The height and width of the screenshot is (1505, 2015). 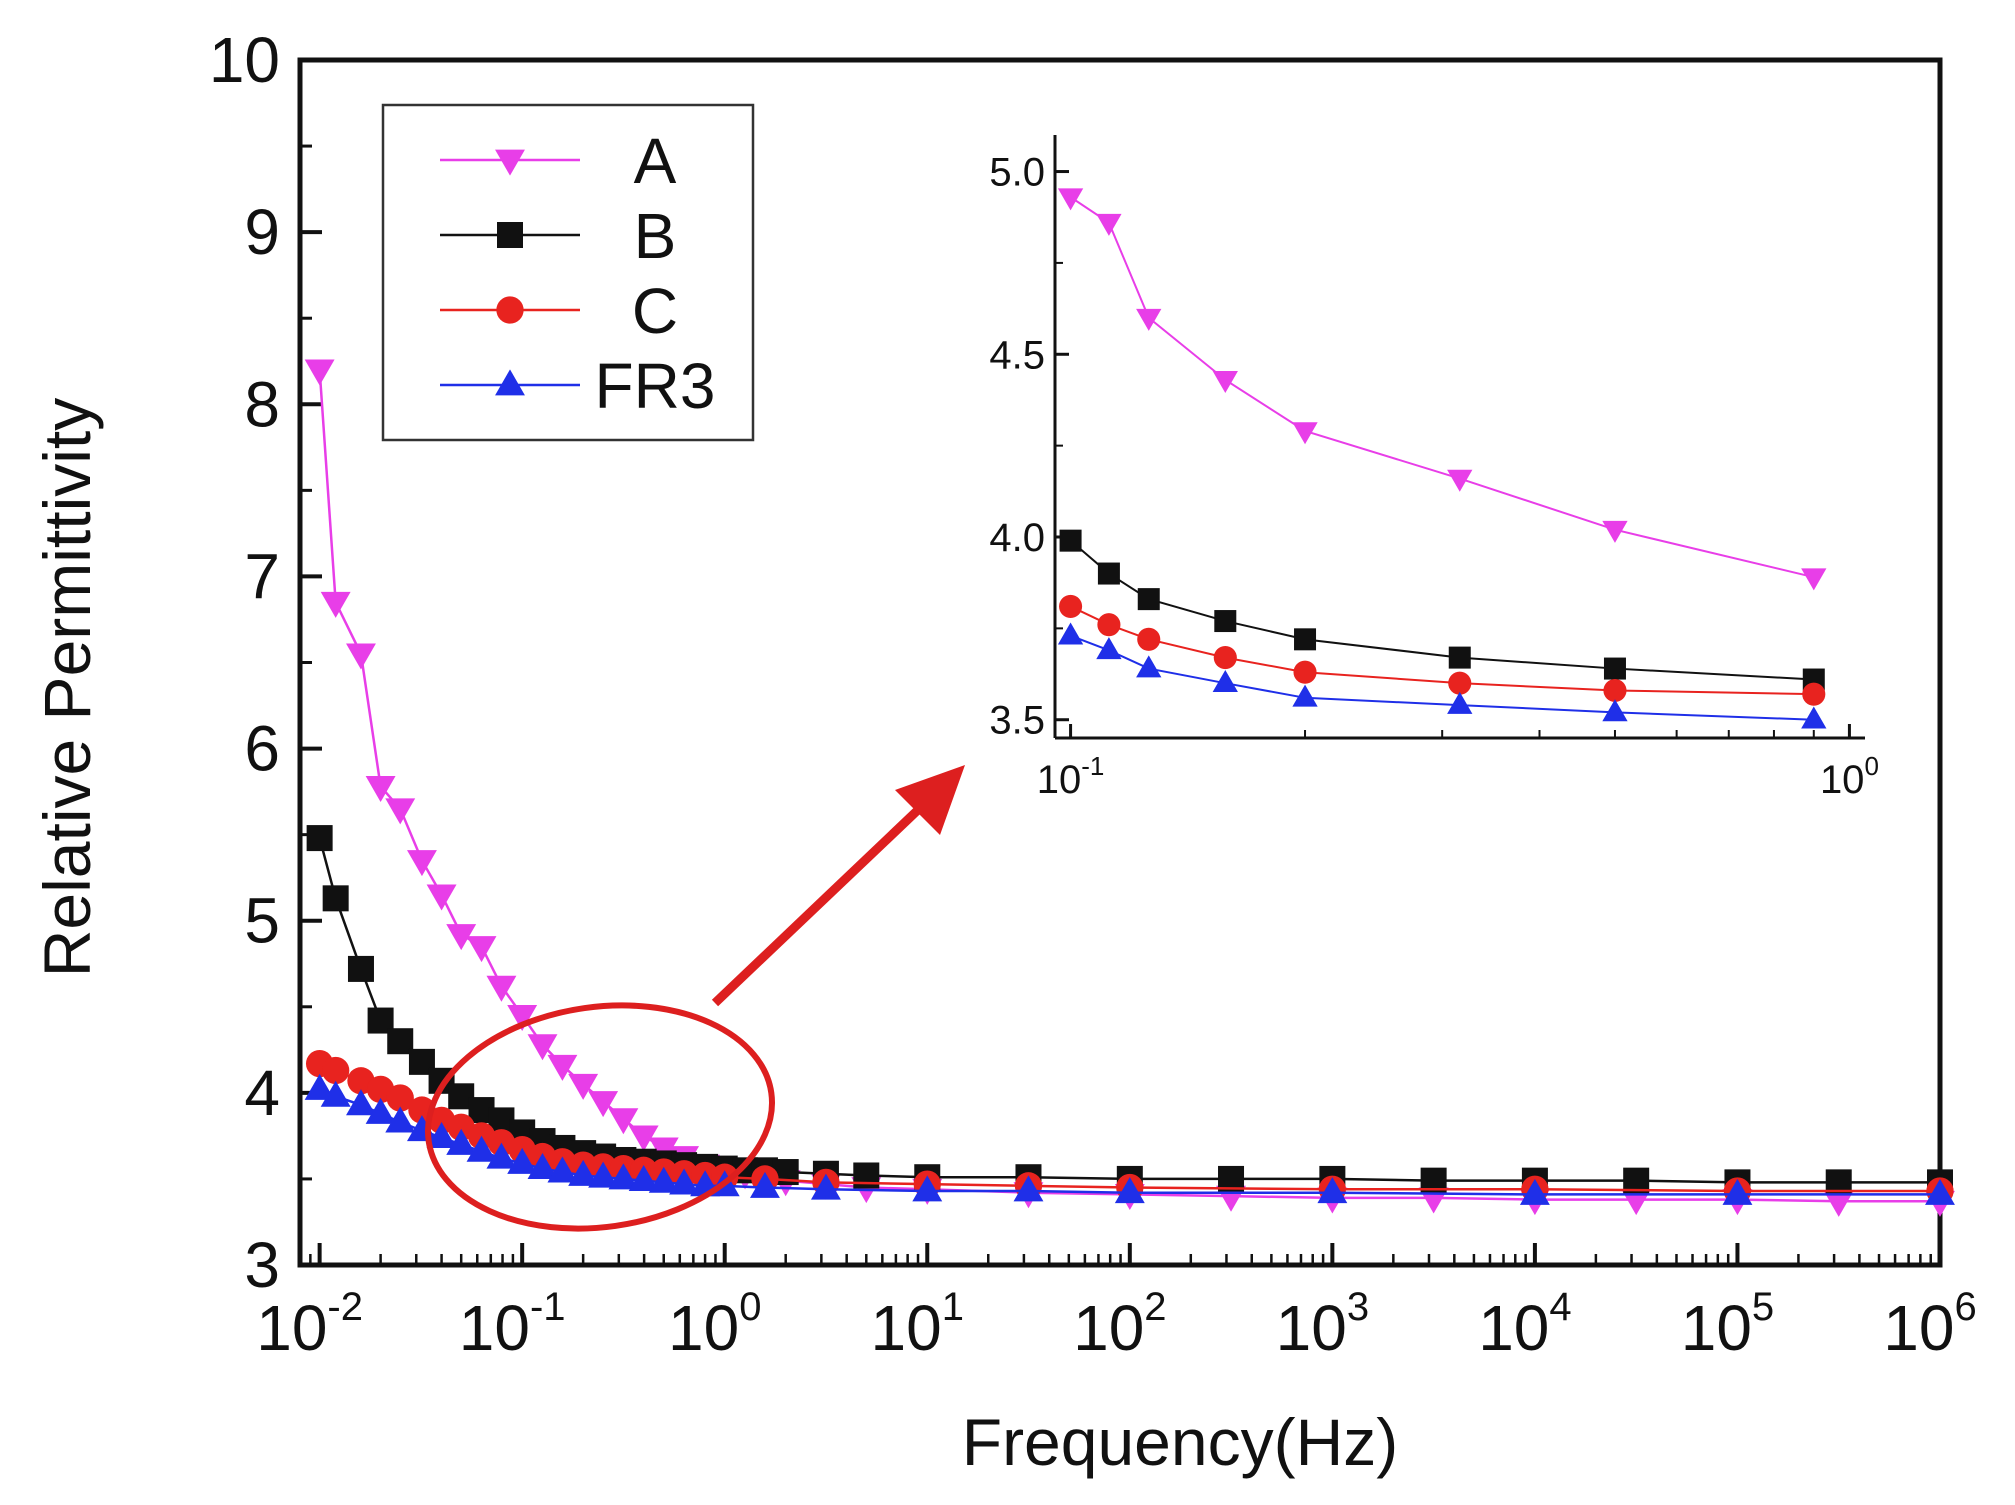 I want to click on legend-B-marker, so click(x=510, y=235).